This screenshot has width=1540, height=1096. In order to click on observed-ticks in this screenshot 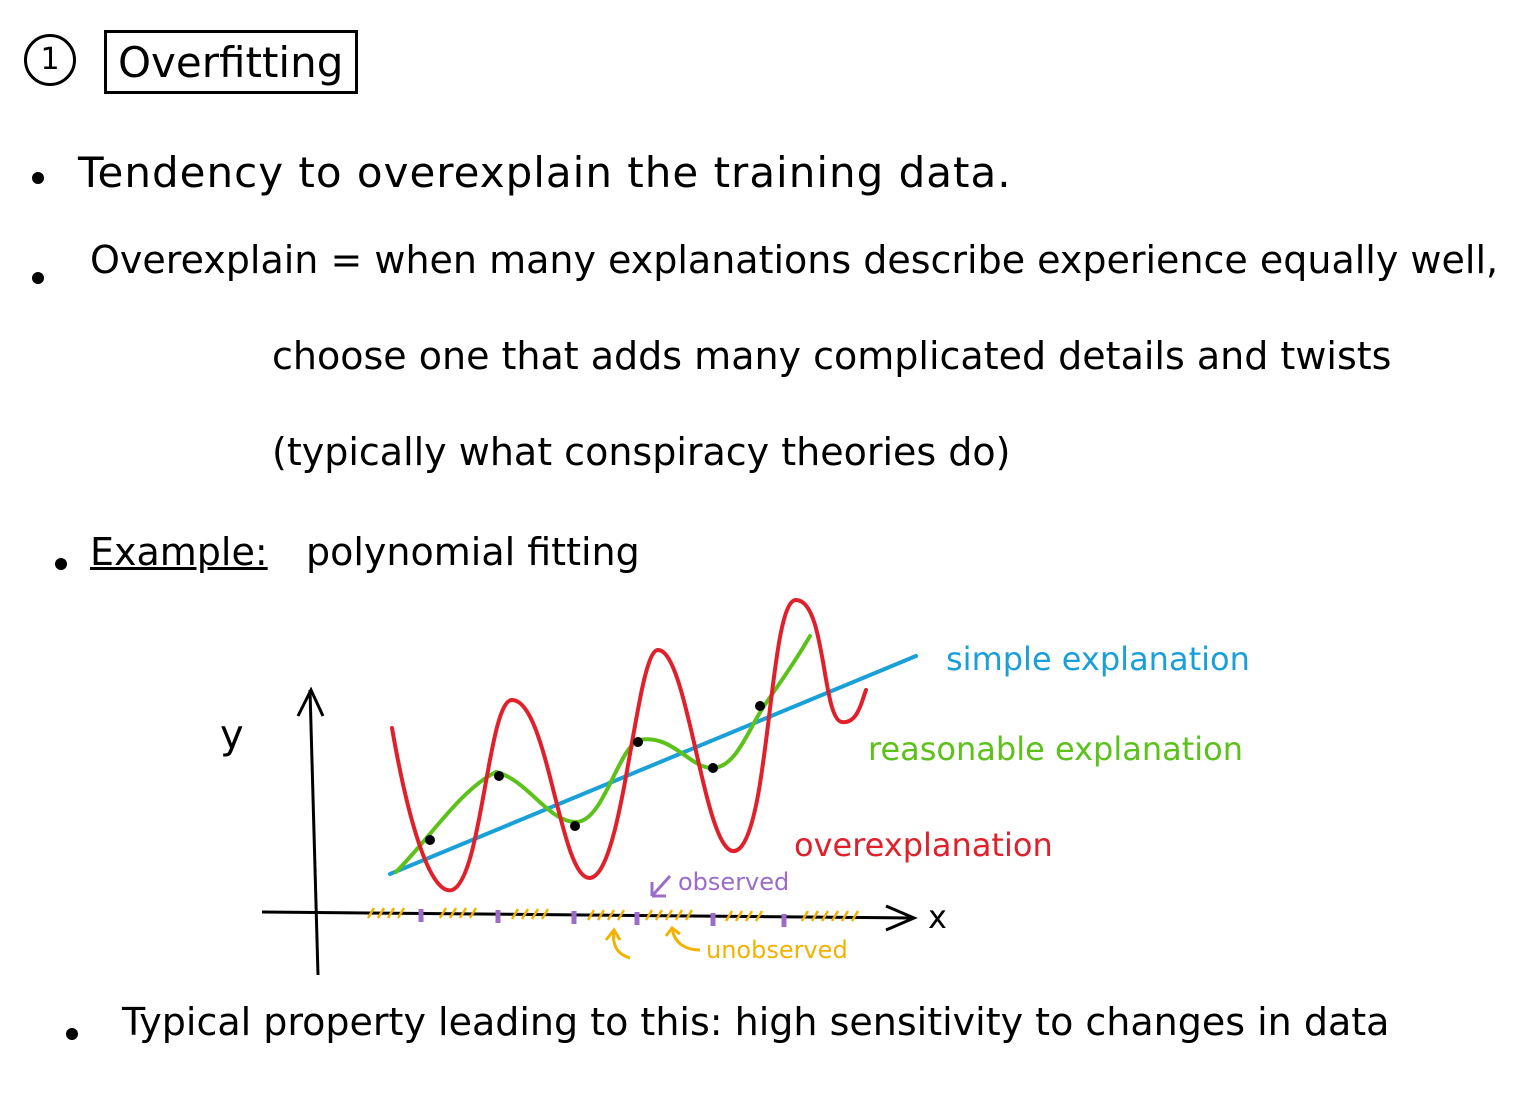, I will do `click(602, 918)`.